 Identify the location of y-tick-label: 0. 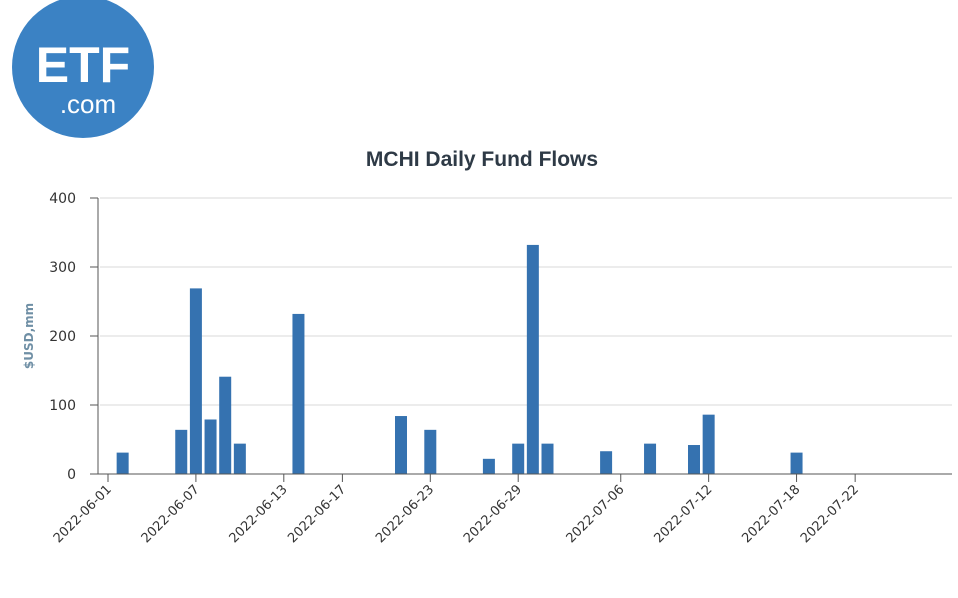
(71, 475).